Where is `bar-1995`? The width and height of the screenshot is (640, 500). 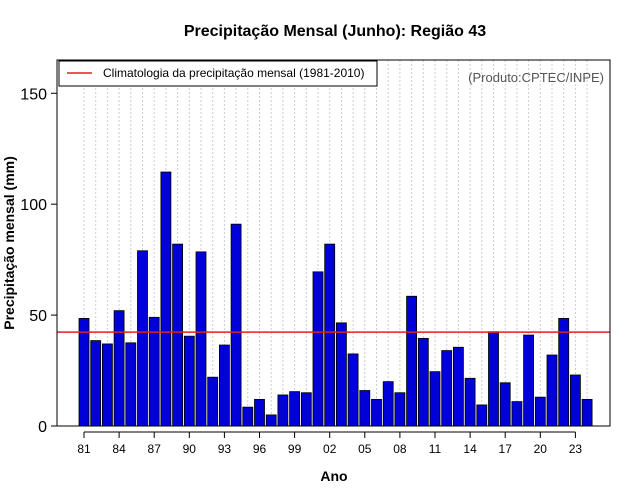 bar-1995 is located at coordinates (248, 416).